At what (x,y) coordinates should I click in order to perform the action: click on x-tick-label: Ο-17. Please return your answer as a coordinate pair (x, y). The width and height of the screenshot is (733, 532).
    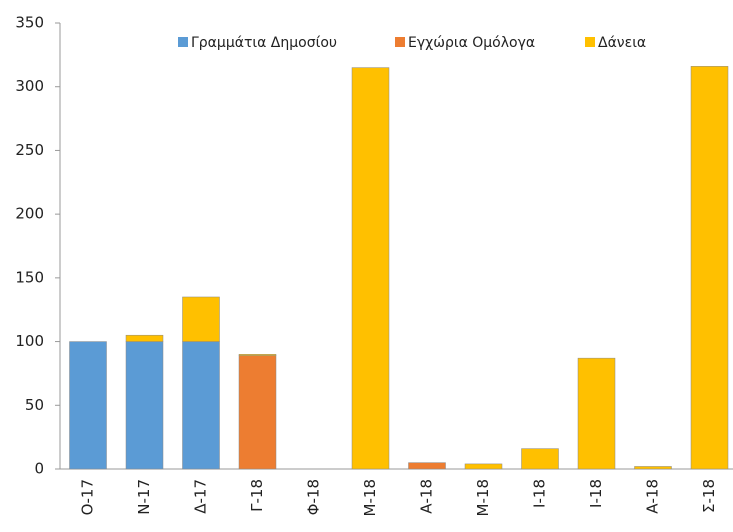
    Looking at the image, I should click on (88, 497).